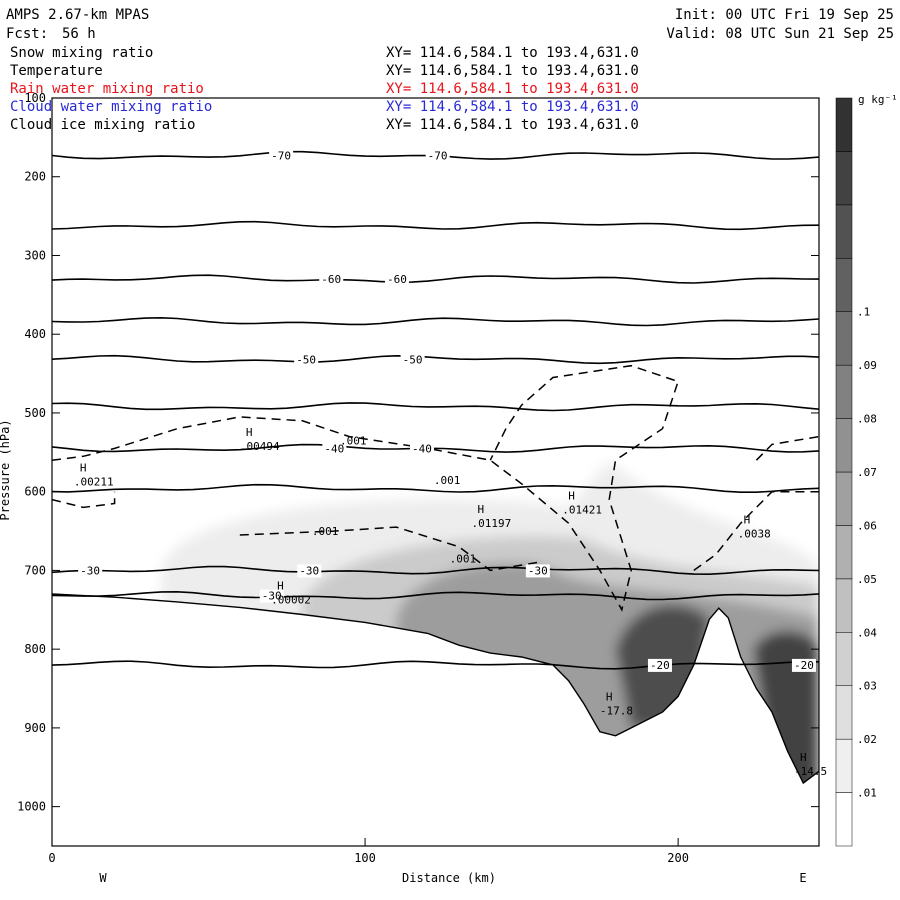 Image resolution: width=900 pixels, height=900 pixels. Describe the element at coordinates (35, 649) in the screenshot. I see `y-tick-label: 800` at that location.